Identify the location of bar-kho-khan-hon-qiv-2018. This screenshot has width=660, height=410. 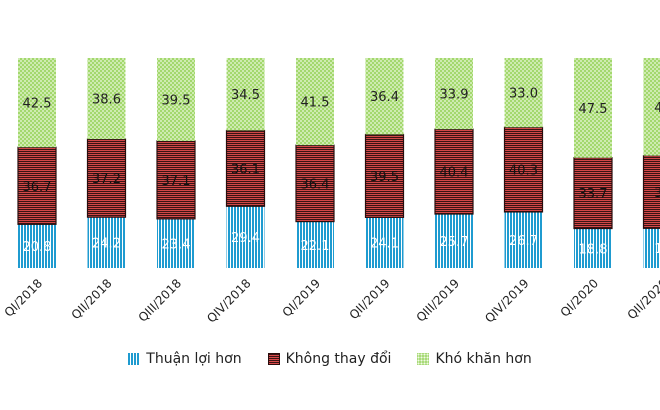
(245, 94).